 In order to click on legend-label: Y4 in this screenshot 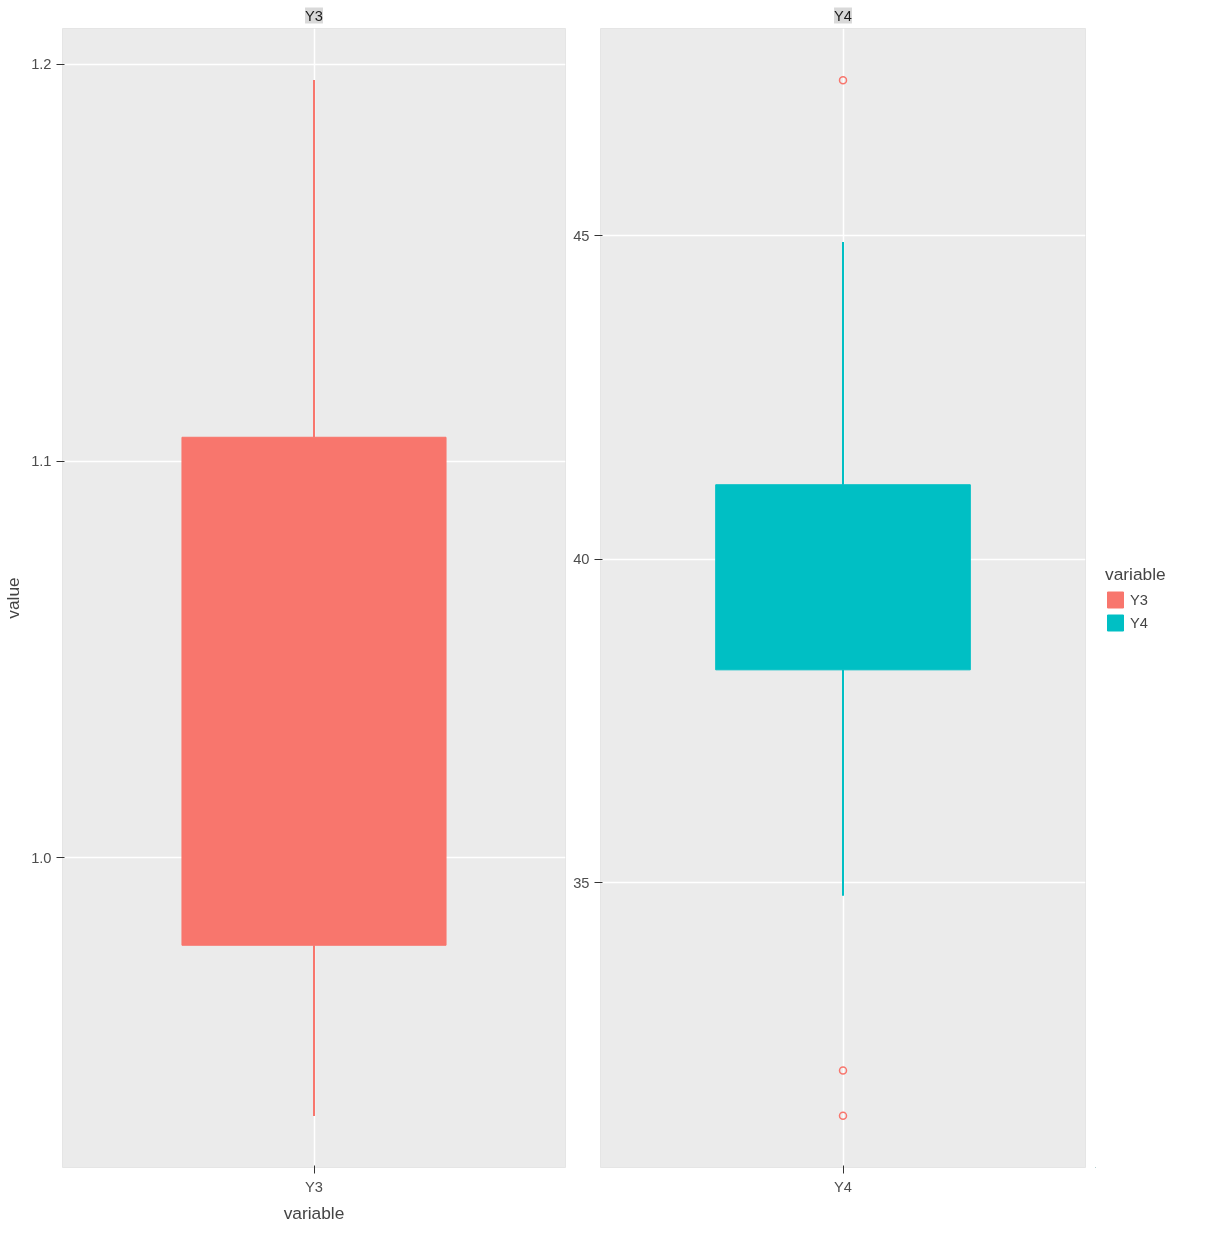, I will do `click(1139, 622)`.